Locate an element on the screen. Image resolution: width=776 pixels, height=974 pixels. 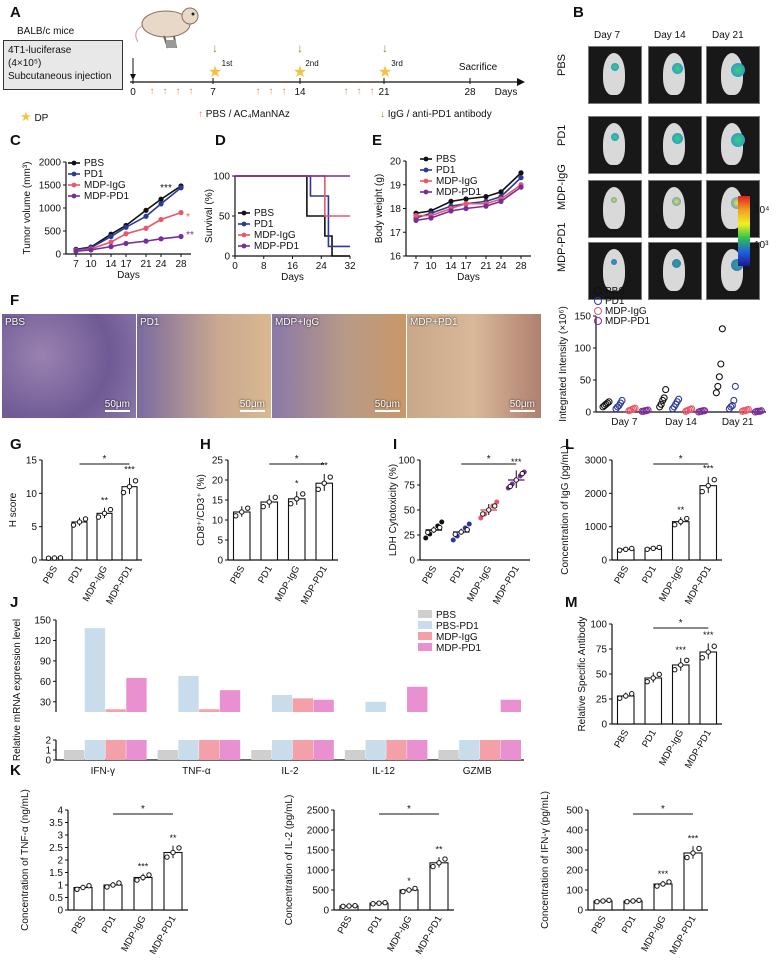
x-tick-label: Day 7 is located at coordinates (624, 422).